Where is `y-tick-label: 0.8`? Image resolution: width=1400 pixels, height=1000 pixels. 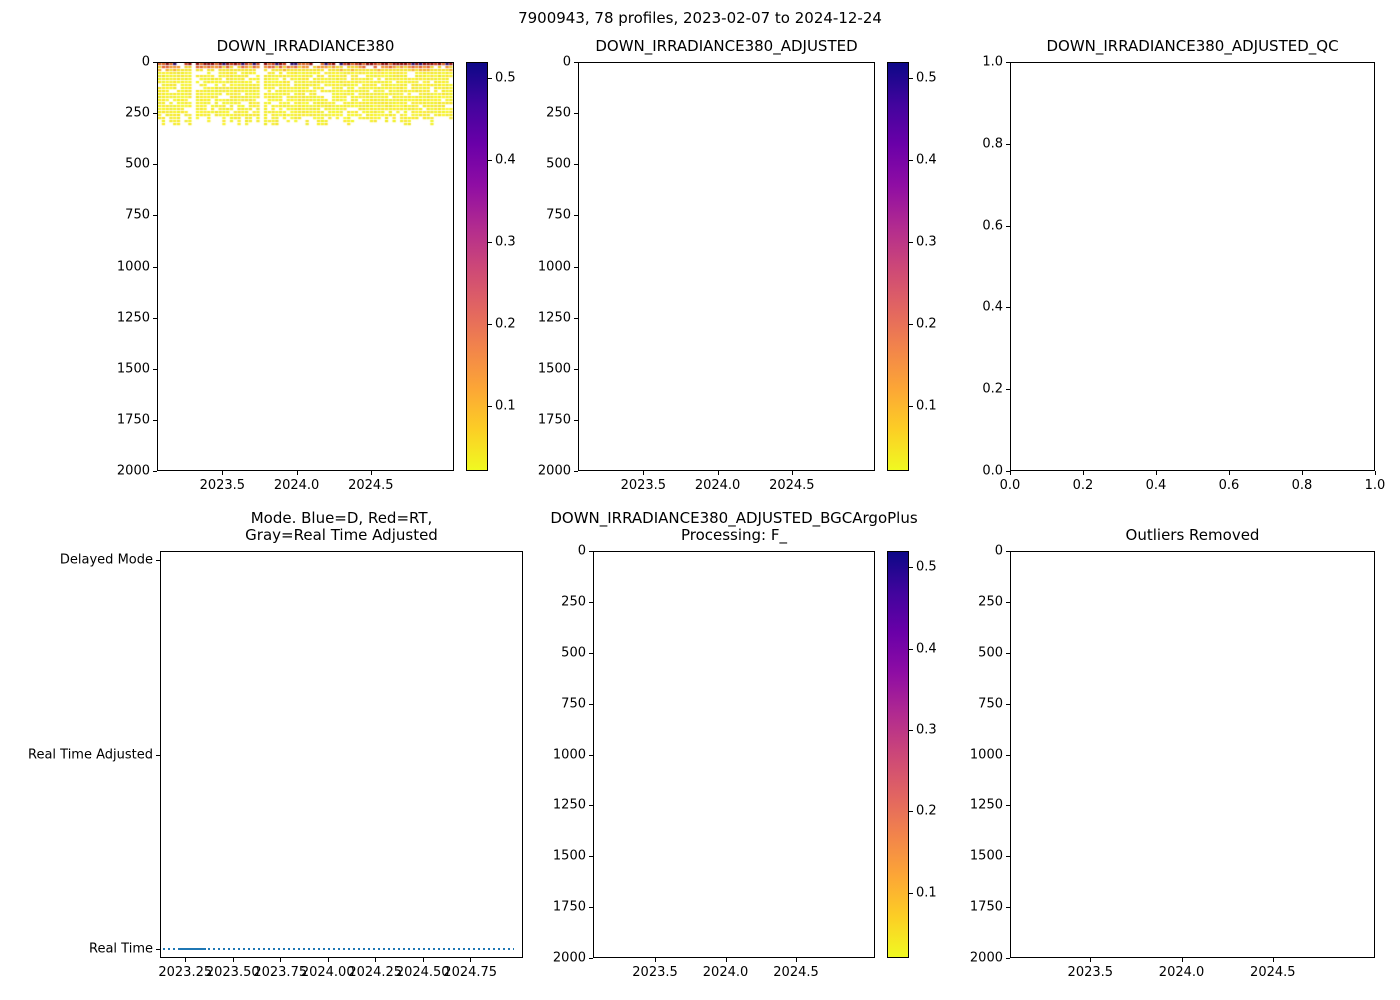 y-tick-label: 0.8 is located at coordinates (992, 144).